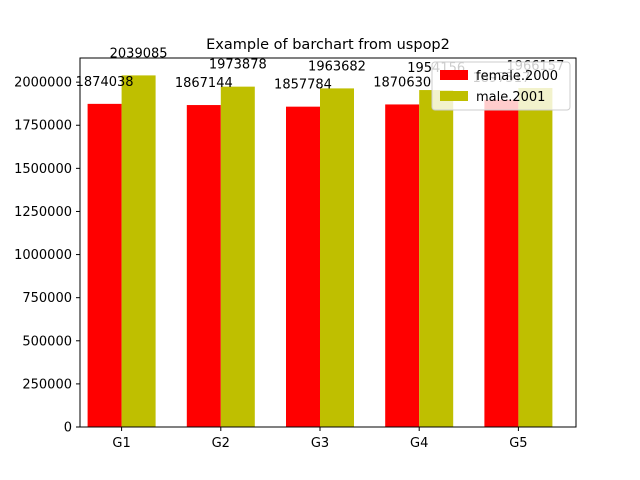 Image resolution: width=640 pixels, height=480 pixels. I want to click on legend-swatch-male.2001, so click(454, 96).